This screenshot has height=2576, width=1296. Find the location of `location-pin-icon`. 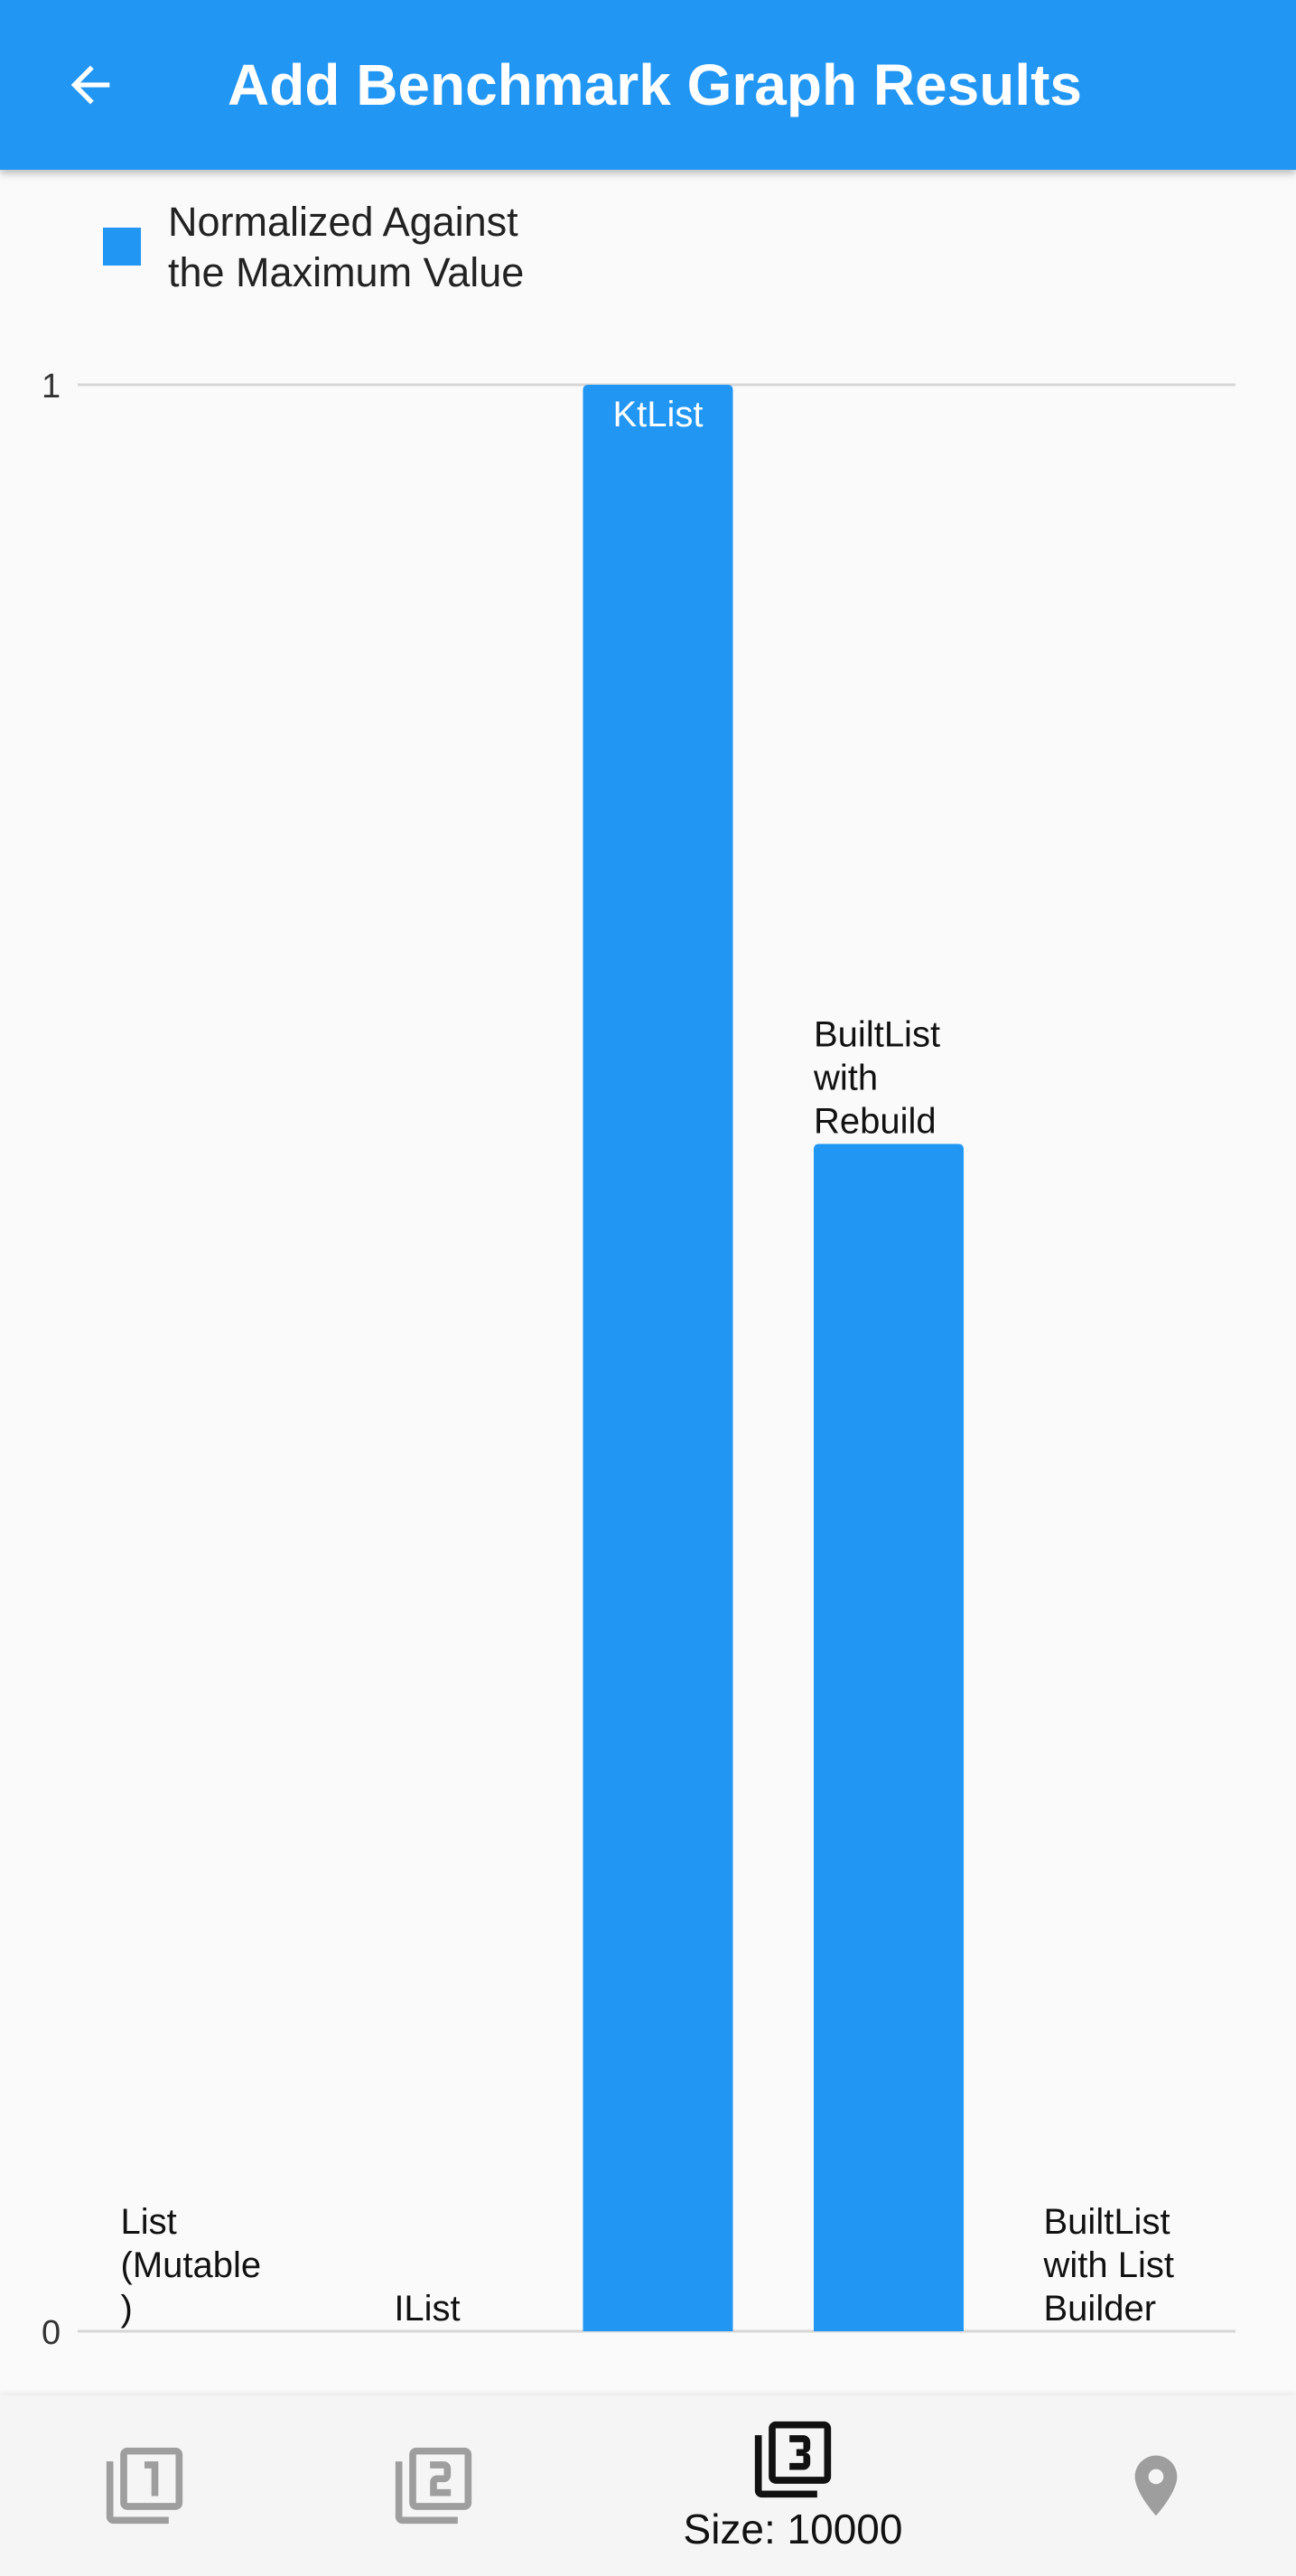

location-pin-icon is located at coordinates (1156, 2485).